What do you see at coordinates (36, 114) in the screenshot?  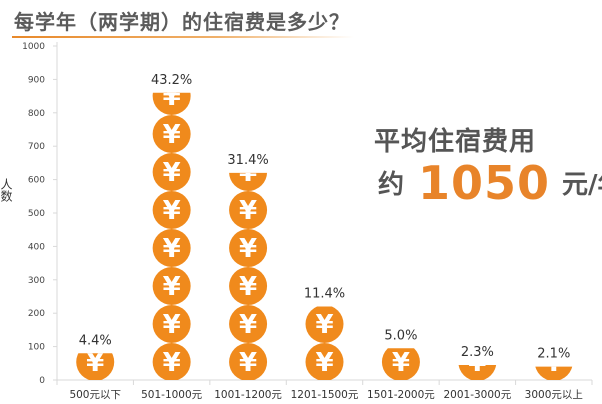 I see `y-tick-label: 800` at bounding box center [36, 114].